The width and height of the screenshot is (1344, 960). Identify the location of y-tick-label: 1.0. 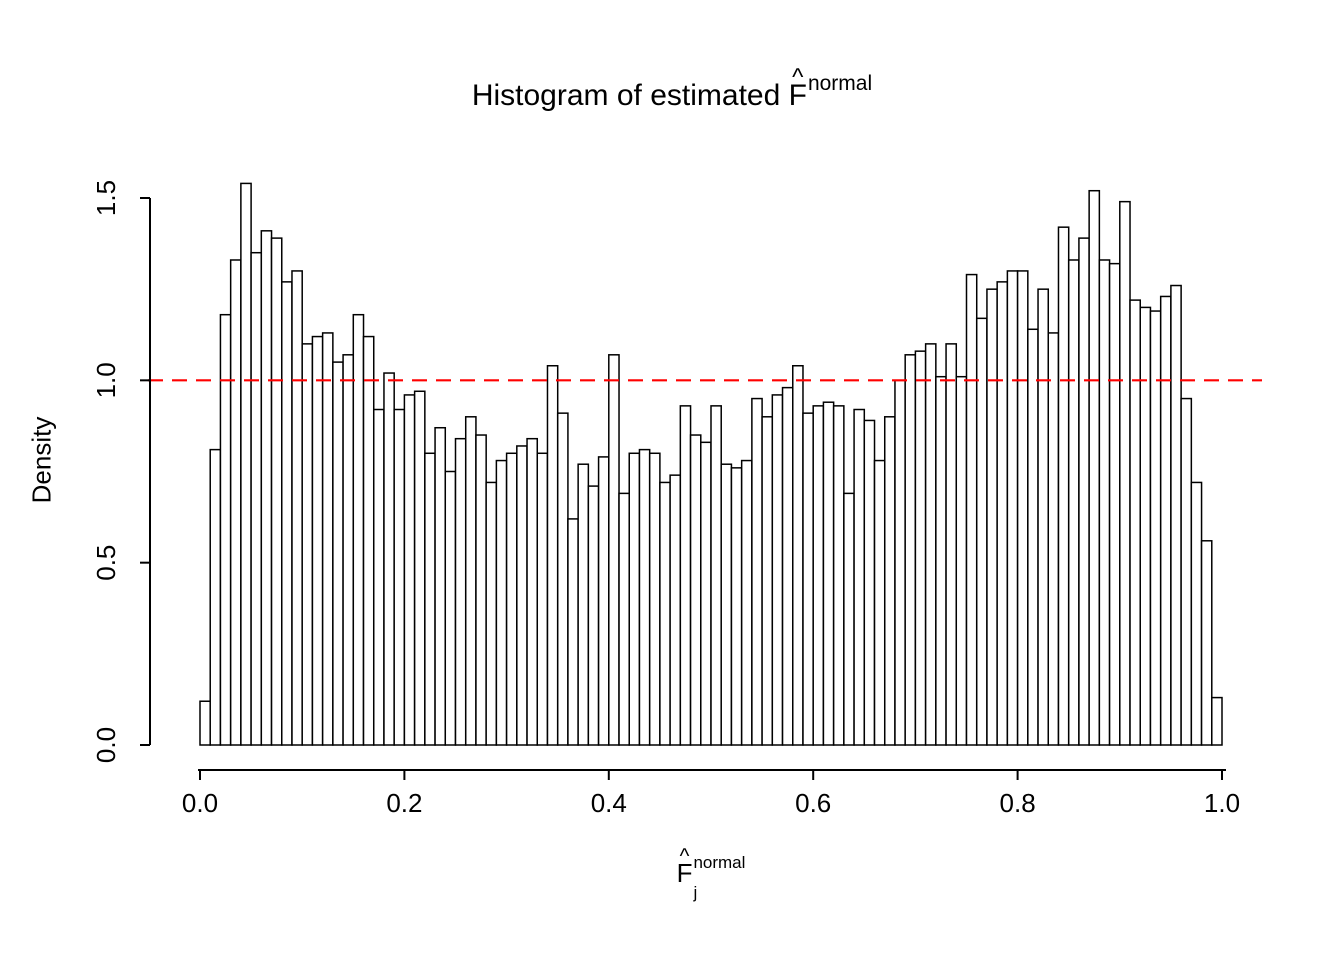
(106, 380).